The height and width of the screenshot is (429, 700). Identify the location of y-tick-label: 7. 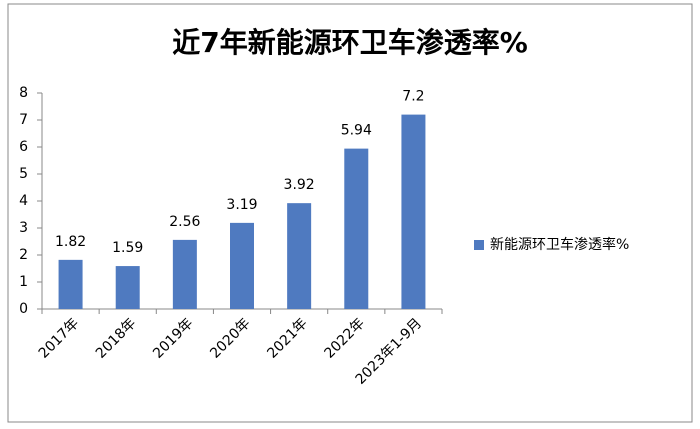
(23, 120).